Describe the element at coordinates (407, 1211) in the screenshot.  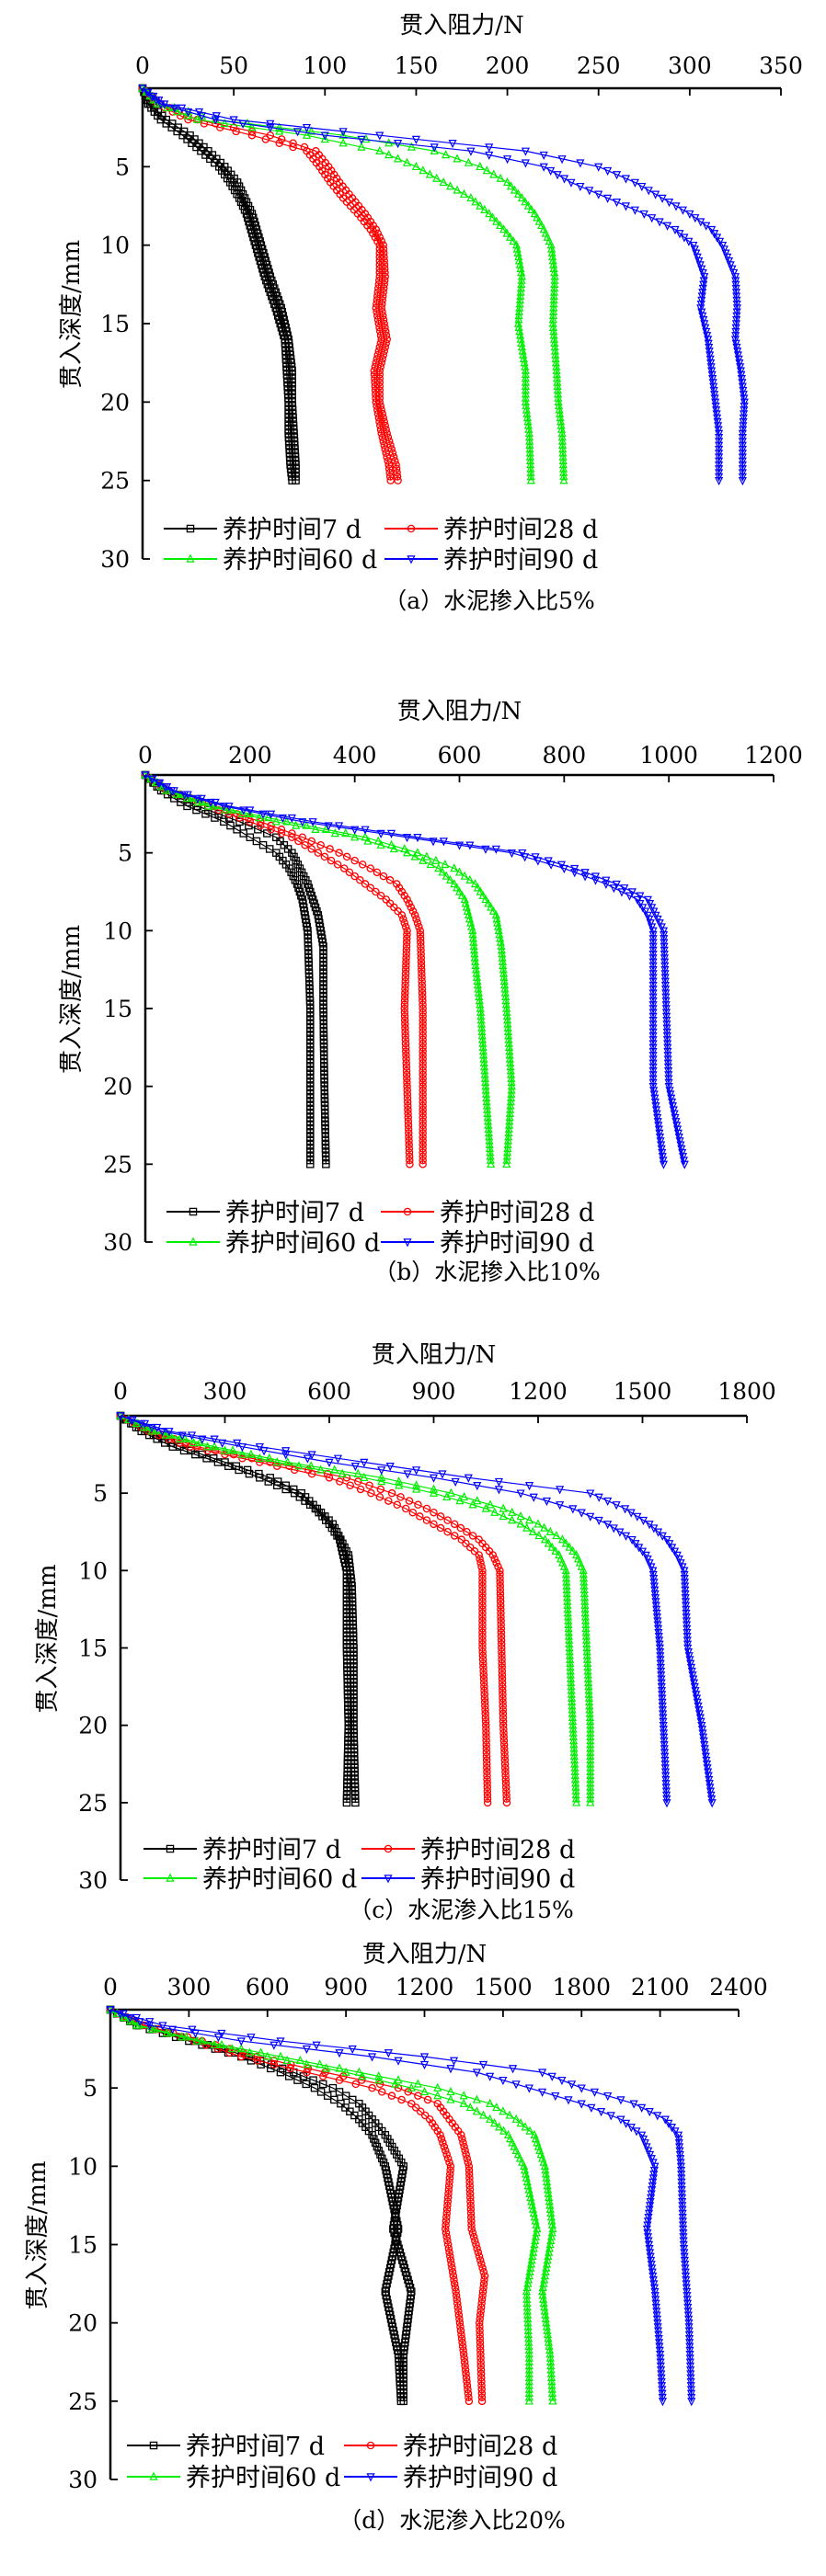
I see `legend-marker` at that location.